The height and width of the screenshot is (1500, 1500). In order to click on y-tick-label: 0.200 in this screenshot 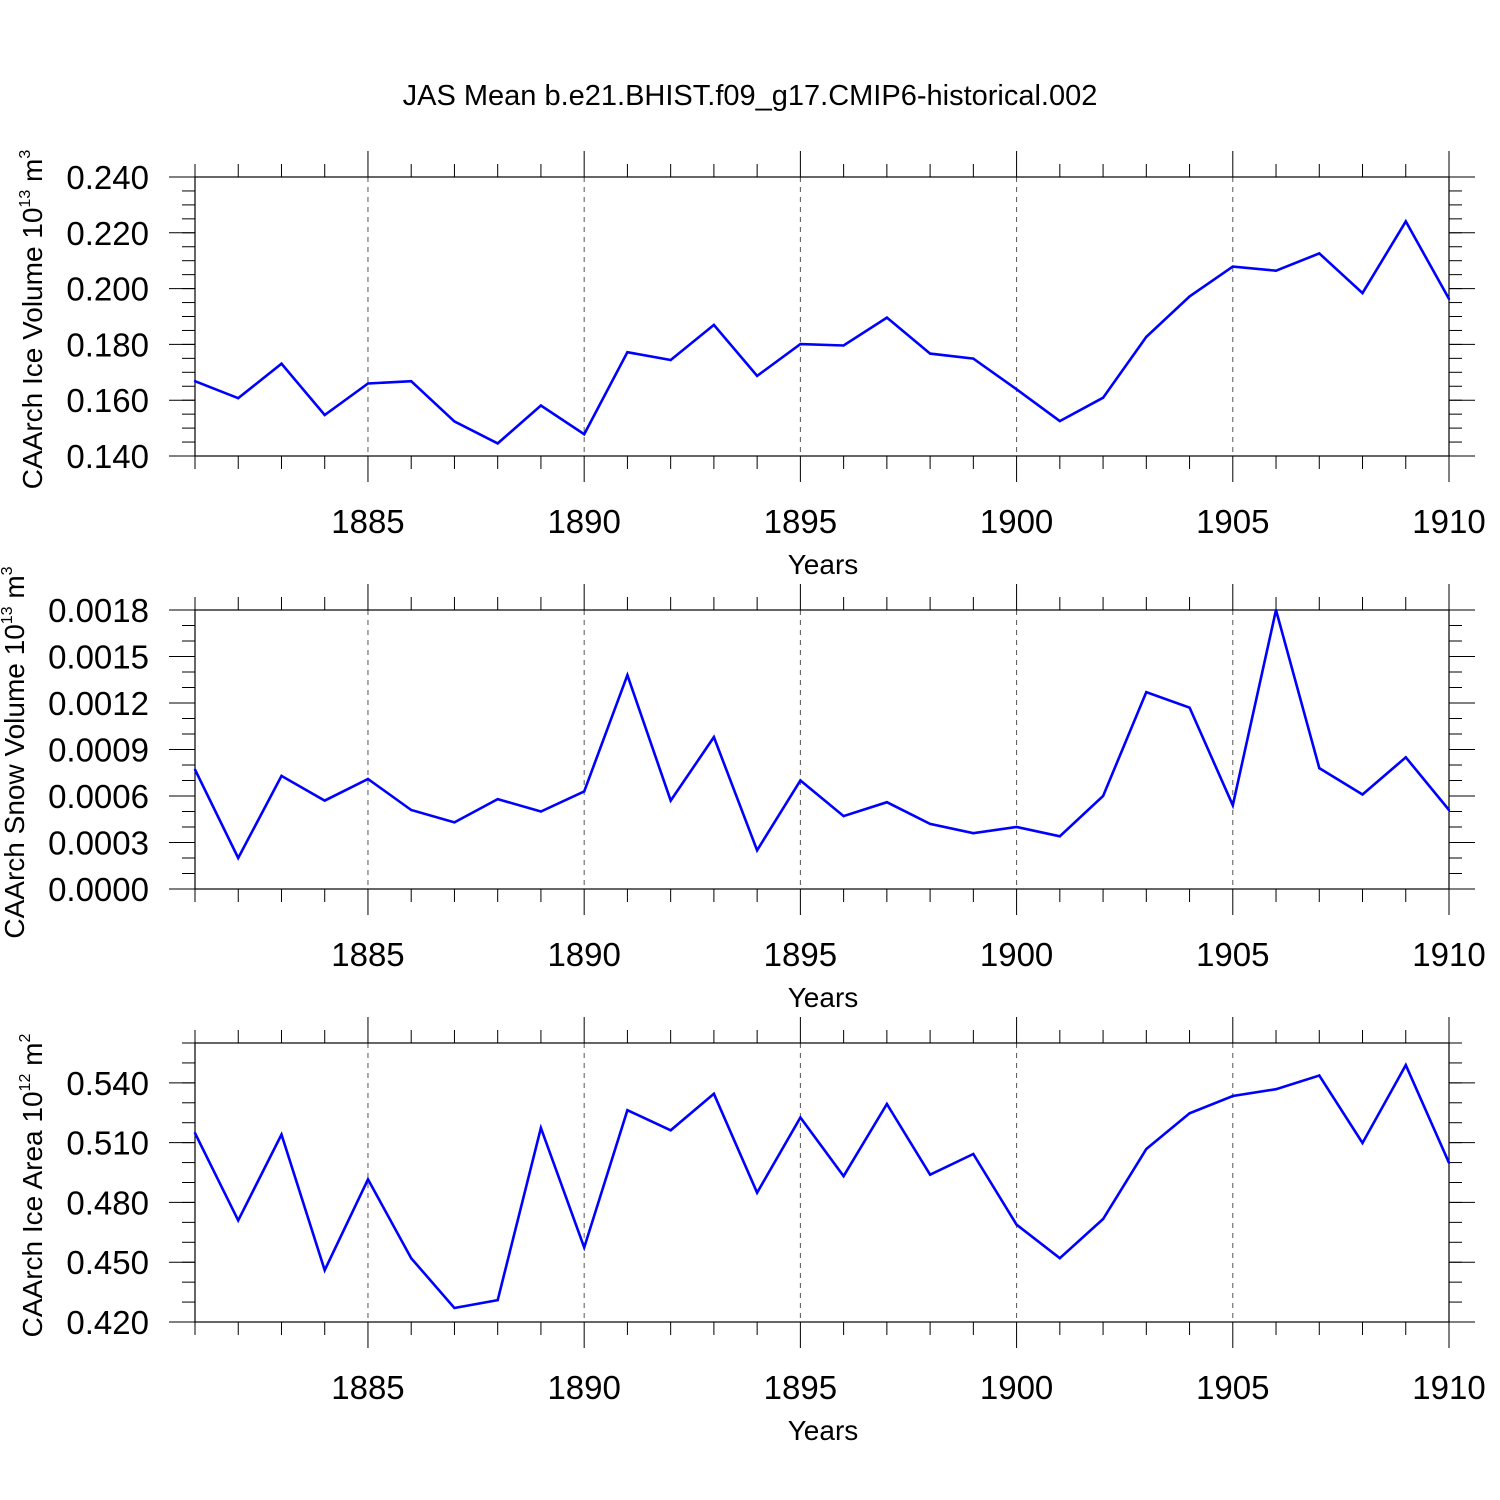, I will do `click(107, 289)`.